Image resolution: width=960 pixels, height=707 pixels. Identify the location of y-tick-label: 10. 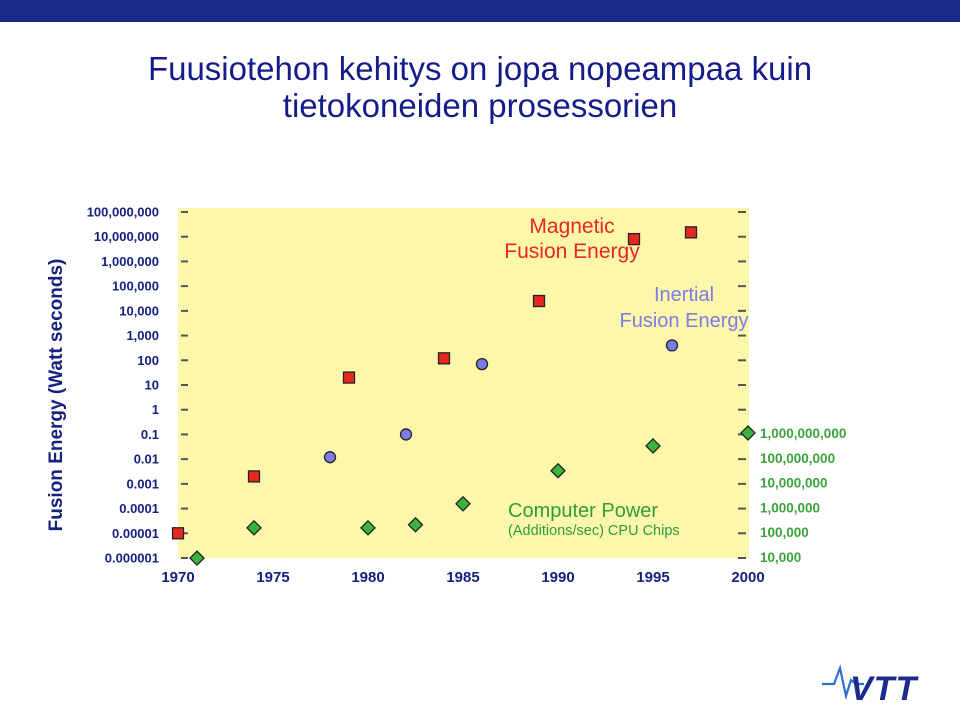
(152, 385).